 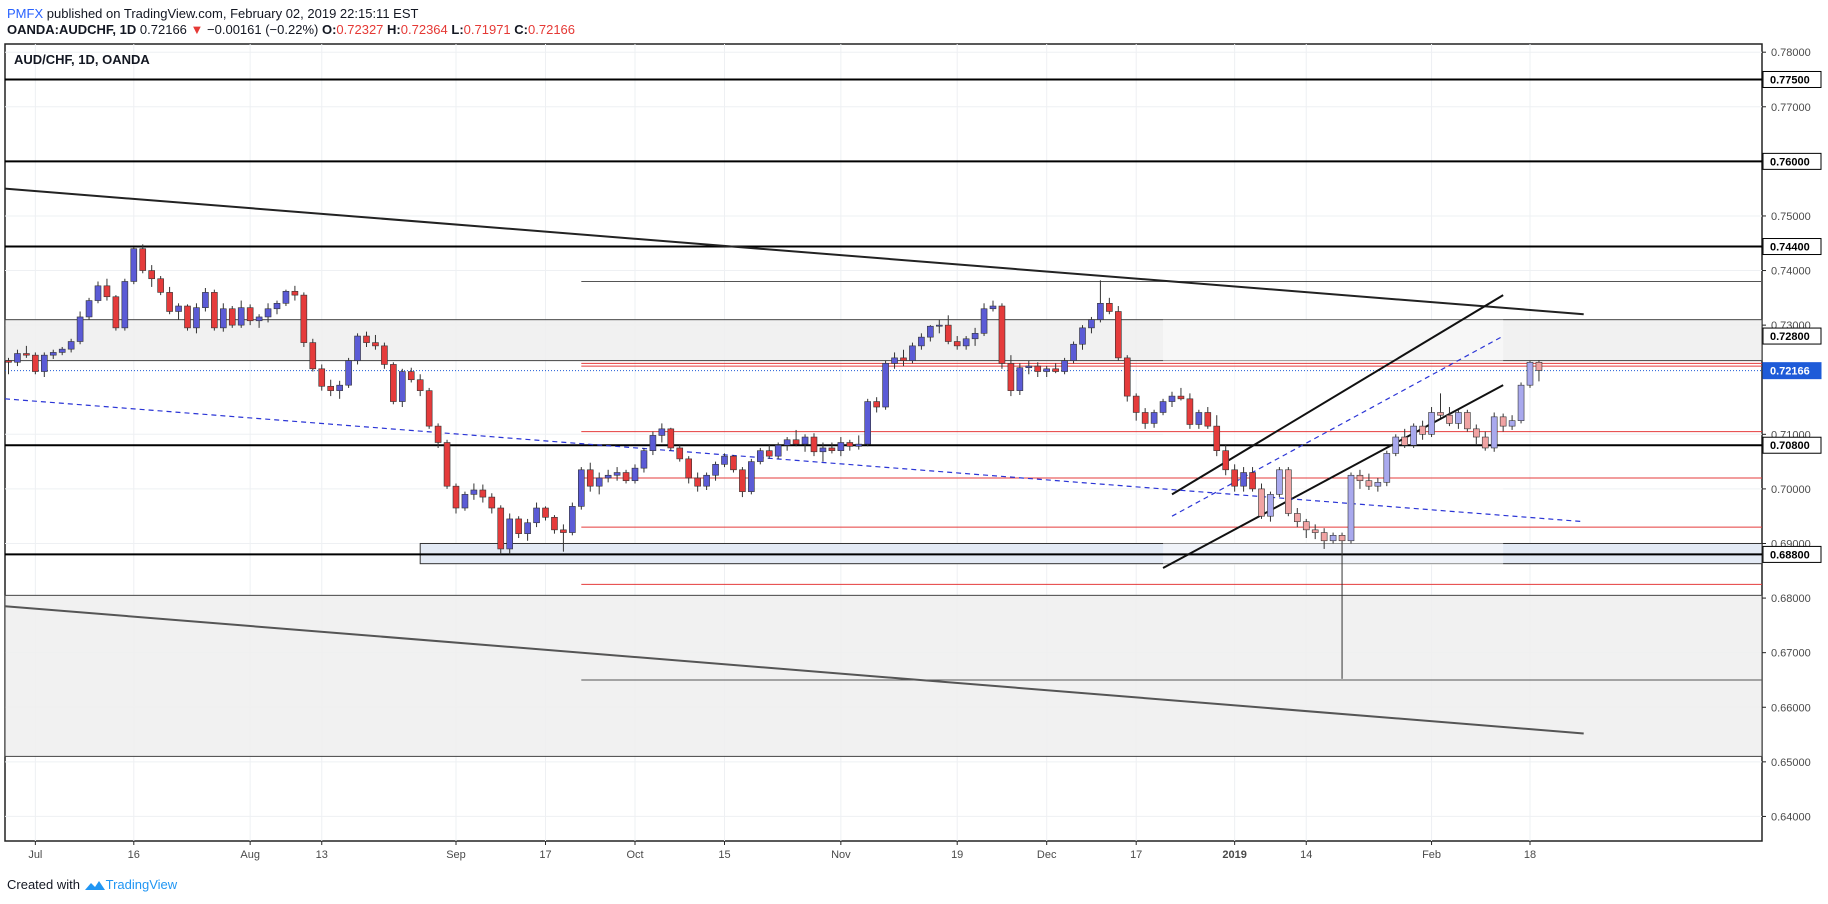 What do you see at coordinates (163, 29) in the screenshot?
I see `last-price: 0.72166` at bounding box center [163, 29].